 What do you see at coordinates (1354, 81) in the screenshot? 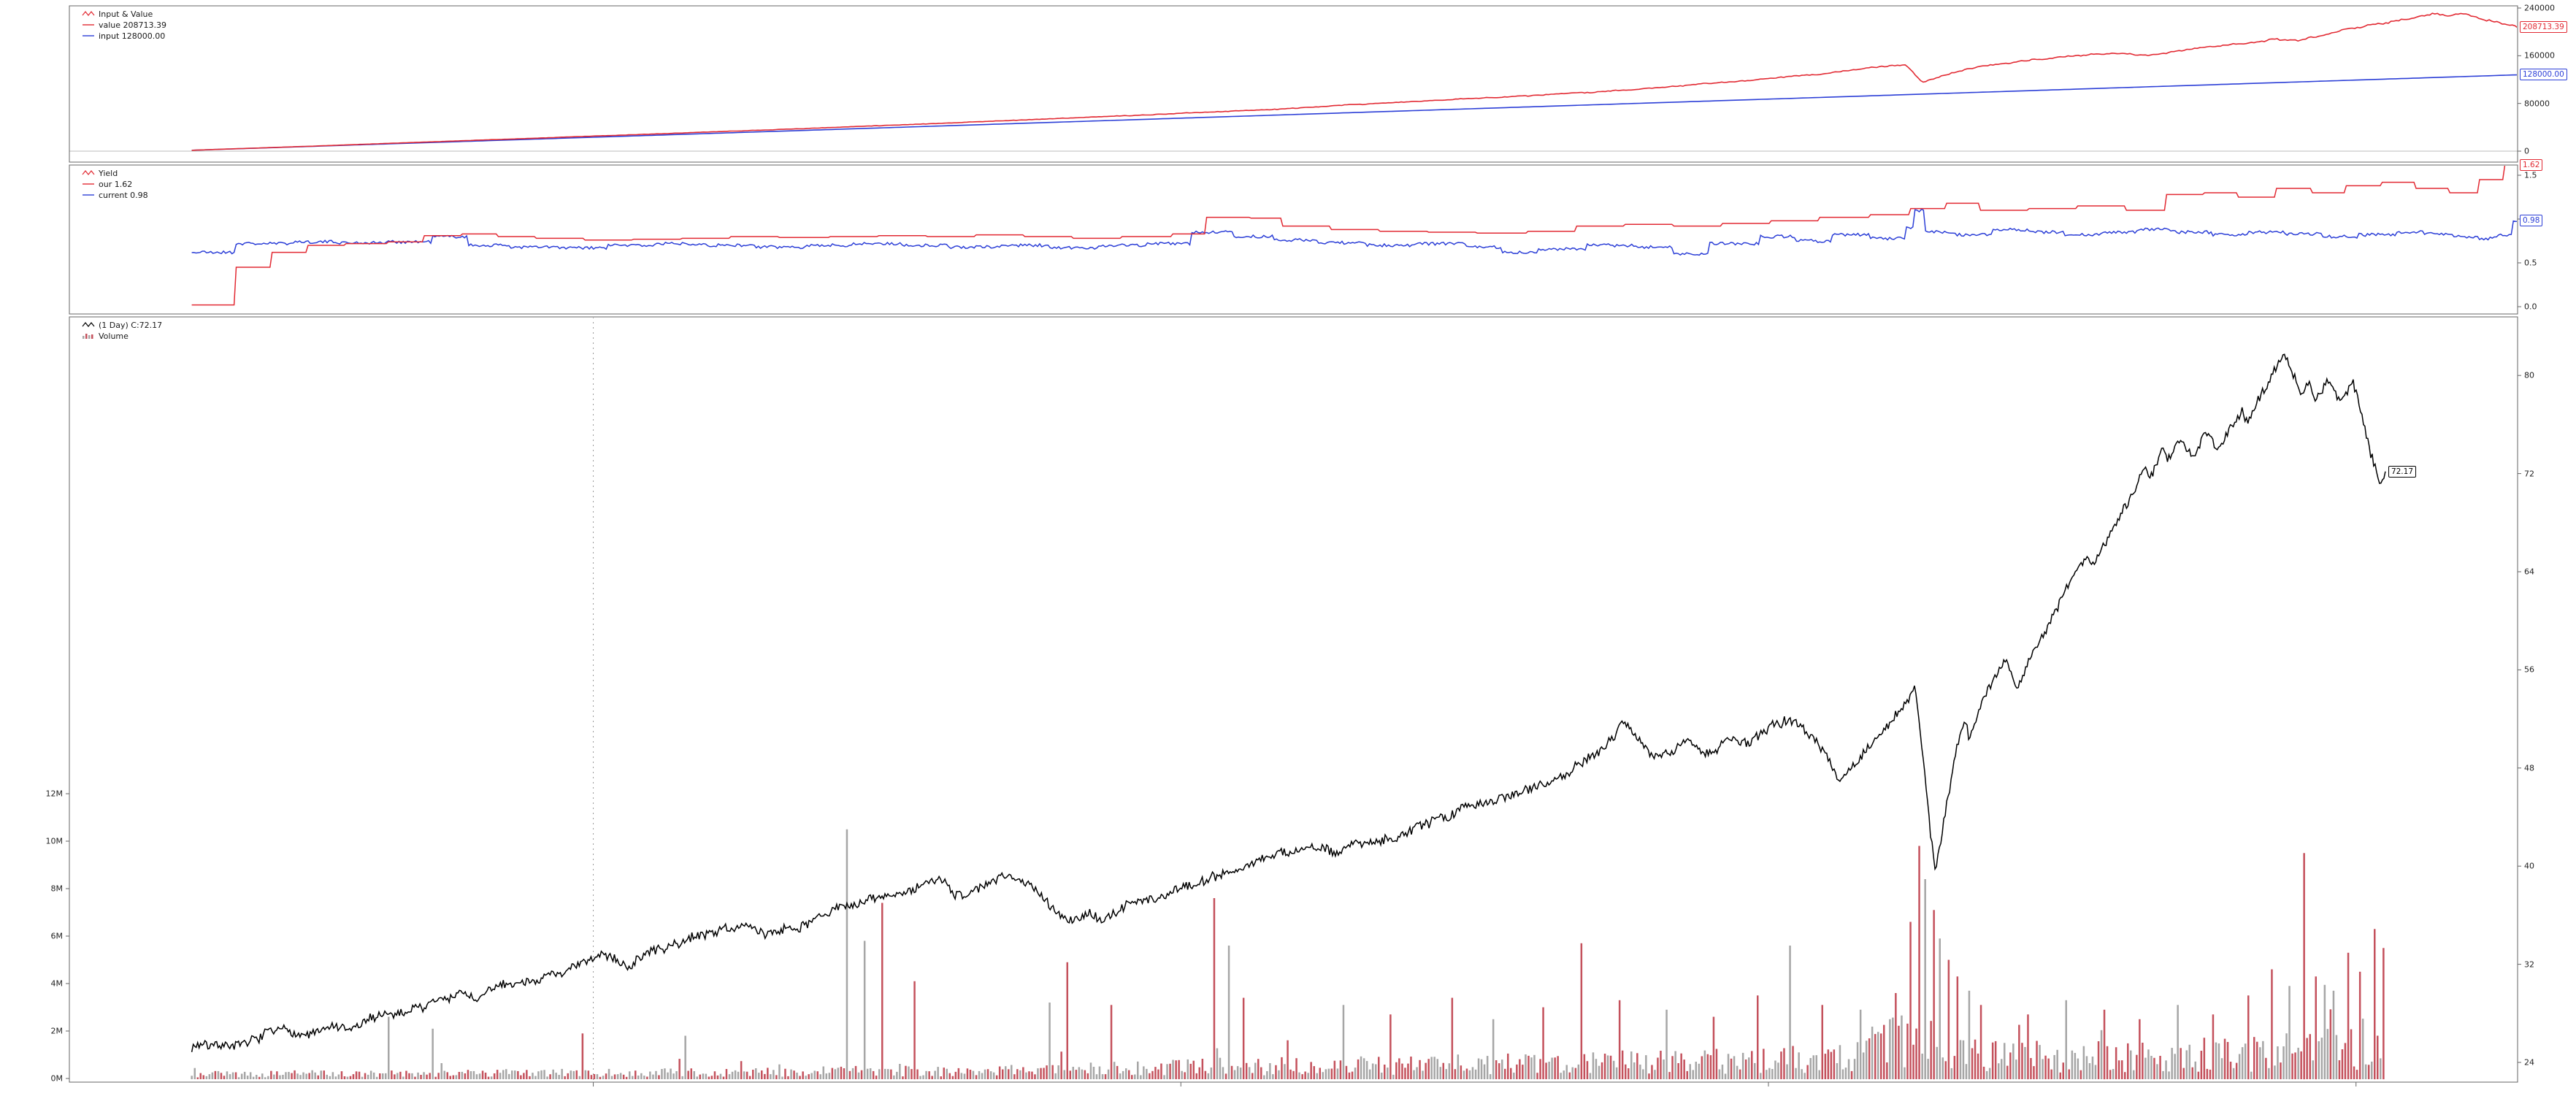
I see `input-value-panel-plot` at bounding box center [1354, 81].